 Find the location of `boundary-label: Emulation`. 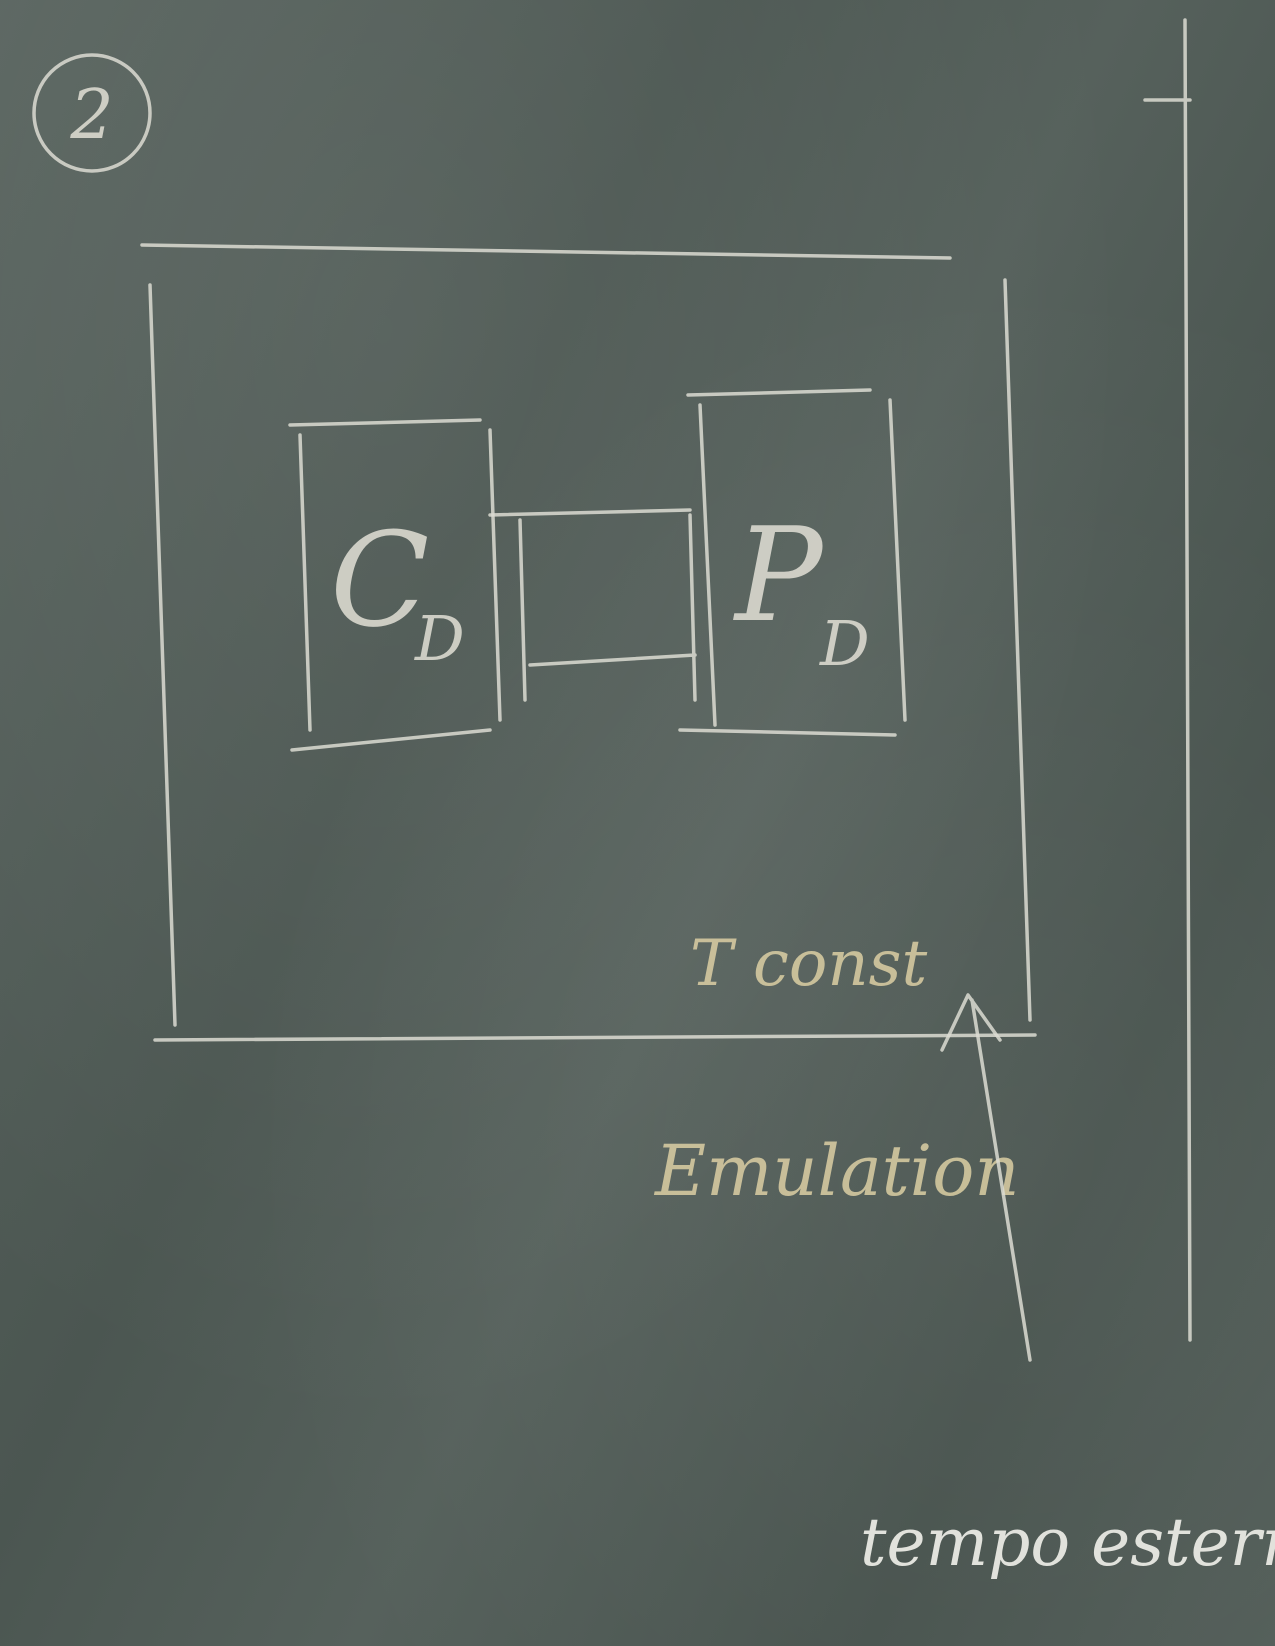

boundary-label: Emulation is located at coordinates (836, 1171).